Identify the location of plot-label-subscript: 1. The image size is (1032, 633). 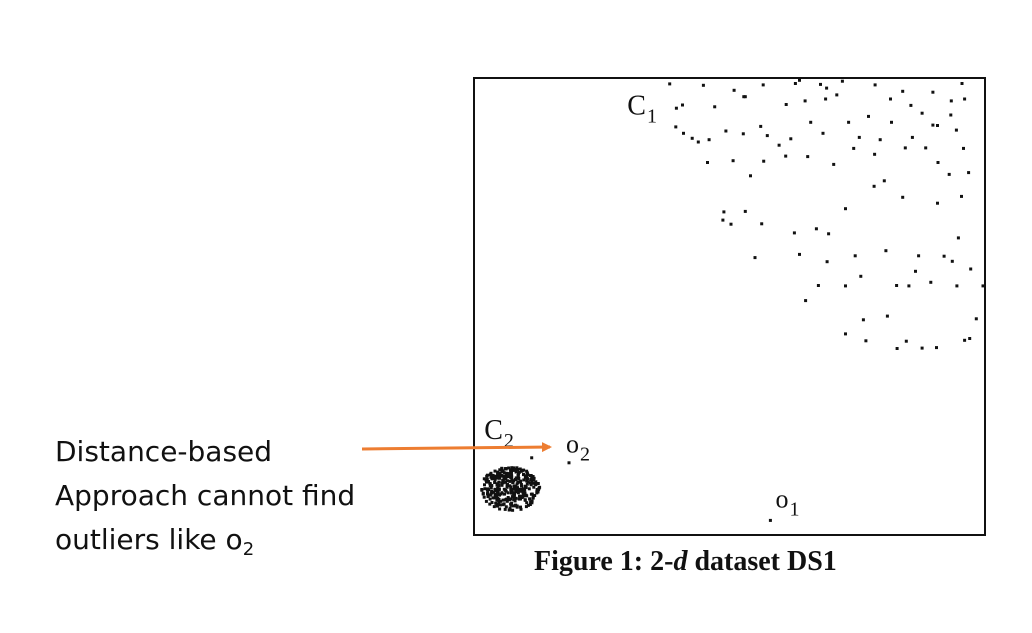
(795, 510).